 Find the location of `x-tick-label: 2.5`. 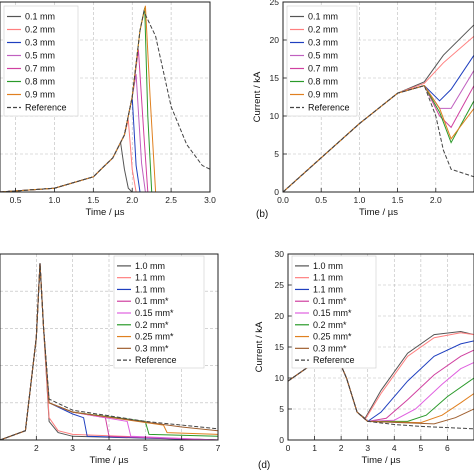

x-tick-label: 2.5 is located at coordinates (171, 200).